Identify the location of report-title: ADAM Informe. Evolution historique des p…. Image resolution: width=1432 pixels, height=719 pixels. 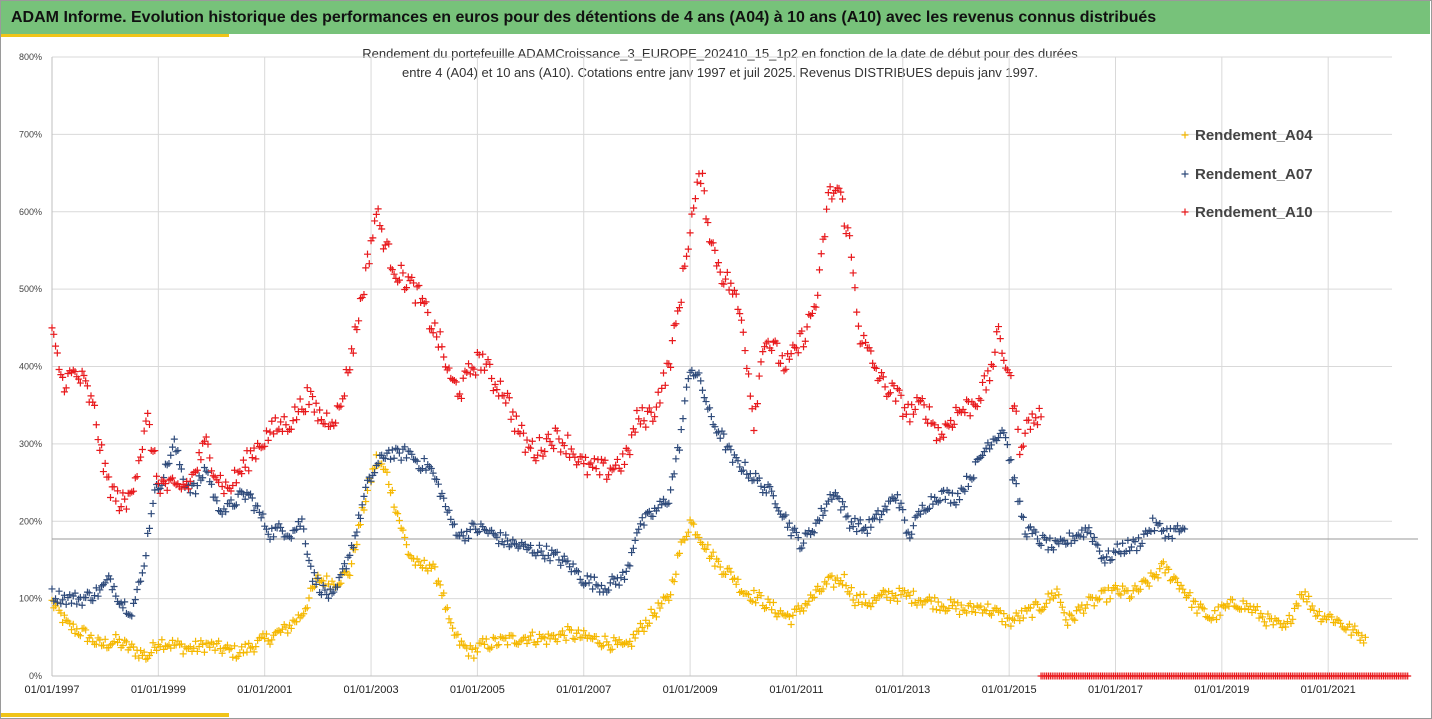
(584, 17).